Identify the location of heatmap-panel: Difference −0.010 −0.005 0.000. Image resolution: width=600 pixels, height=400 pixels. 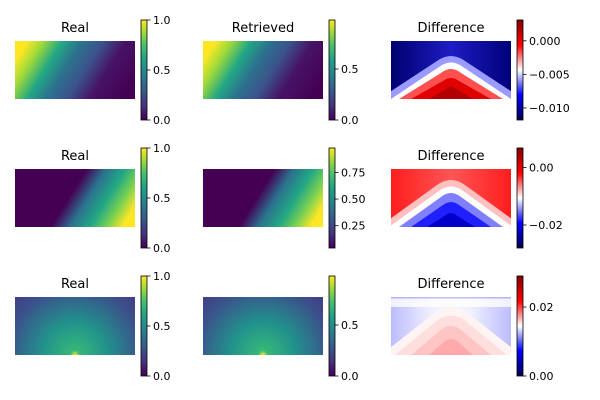
(480, 70).